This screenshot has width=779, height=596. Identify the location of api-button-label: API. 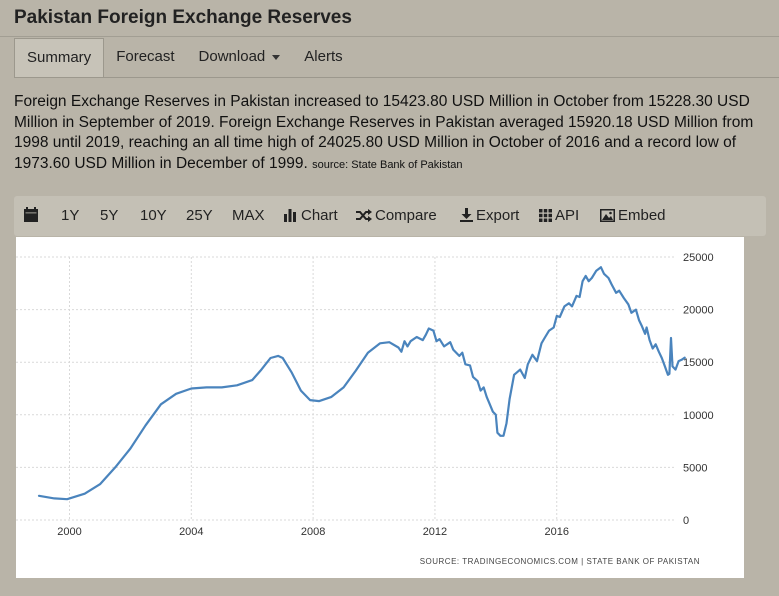
(567, 215).